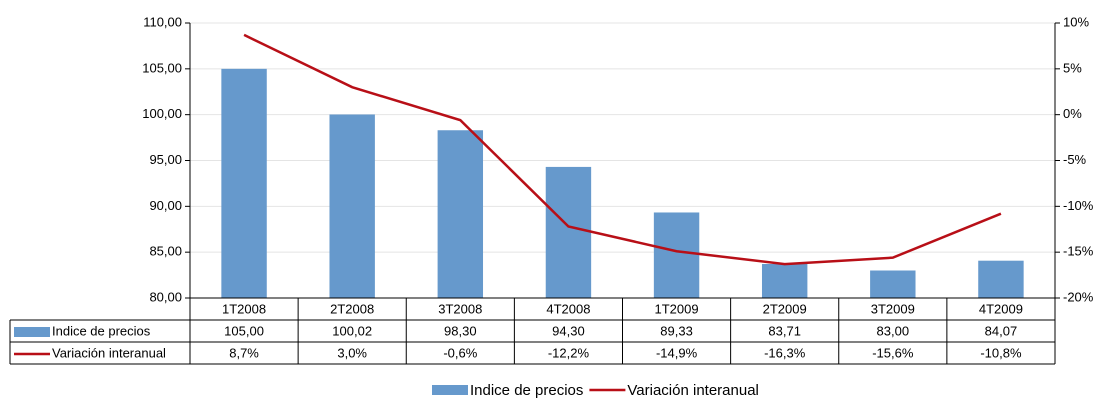  What do you see at coordinates (676, 330) in the screenshot?
I see `table-value: 89,33` at bounding box center [676, 330].